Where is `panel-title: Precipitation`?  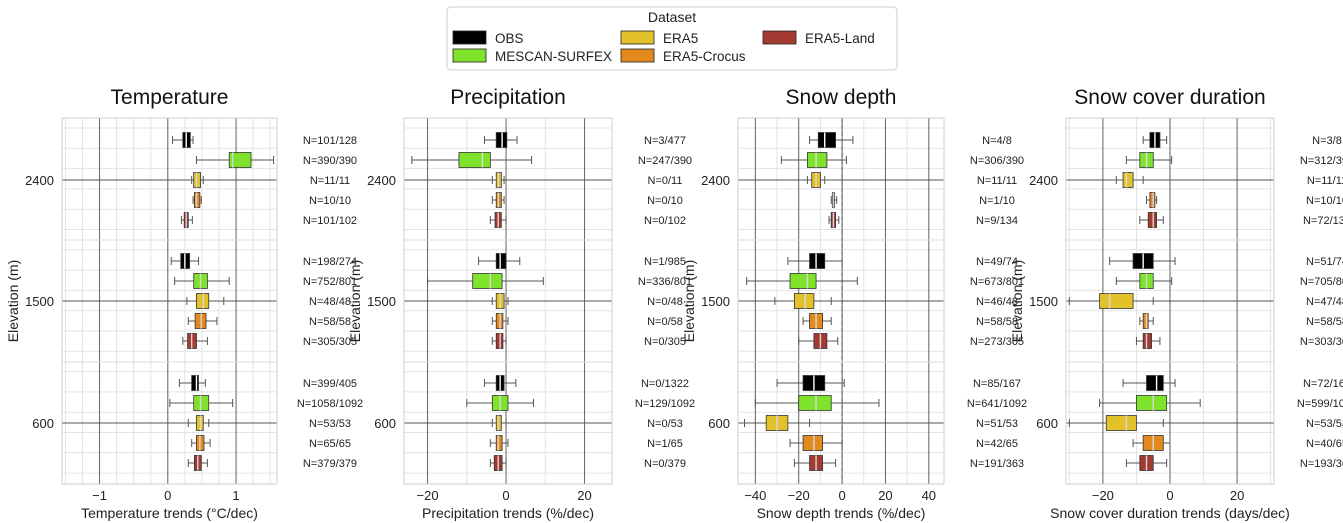 panel-title: Precipitation is located at coordinates (508, 97).